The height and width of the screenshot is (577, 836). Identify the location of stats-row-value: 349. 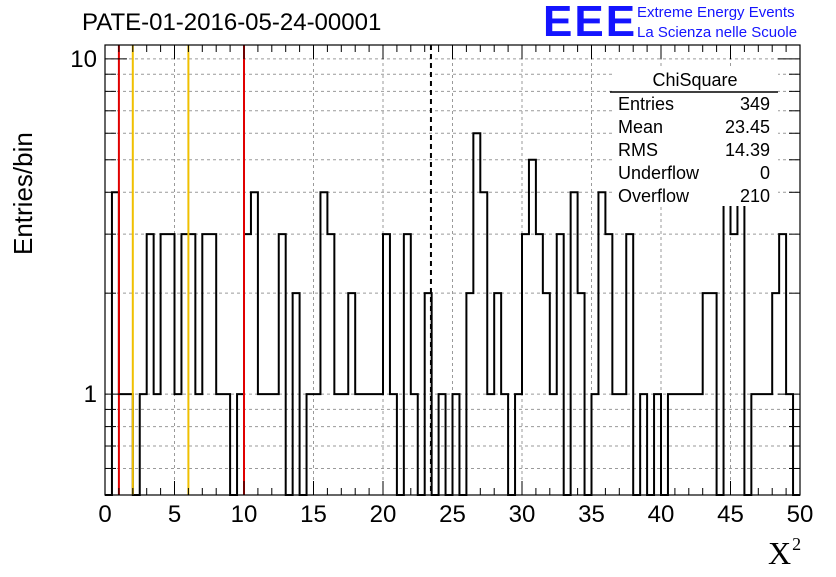
(755, 104).